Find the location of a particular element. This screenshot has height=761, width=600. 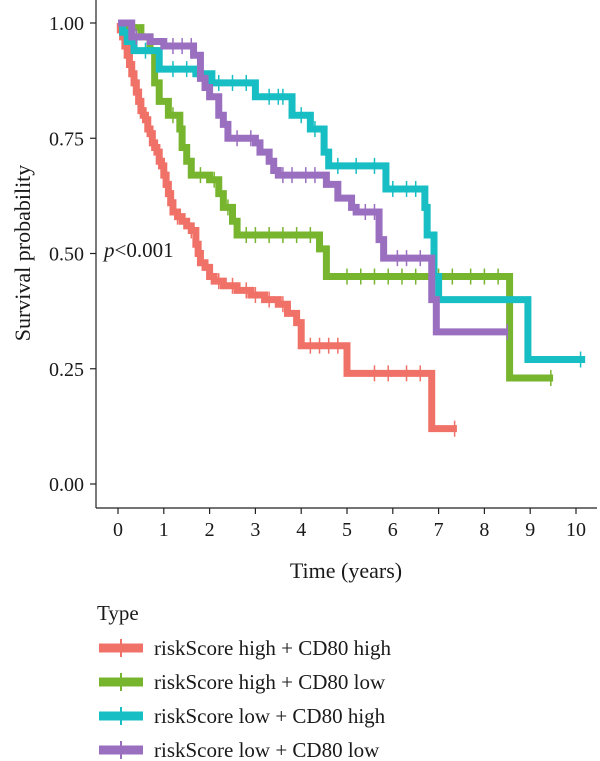

x-tick-label: 1 is located at coordinates (164, 530).